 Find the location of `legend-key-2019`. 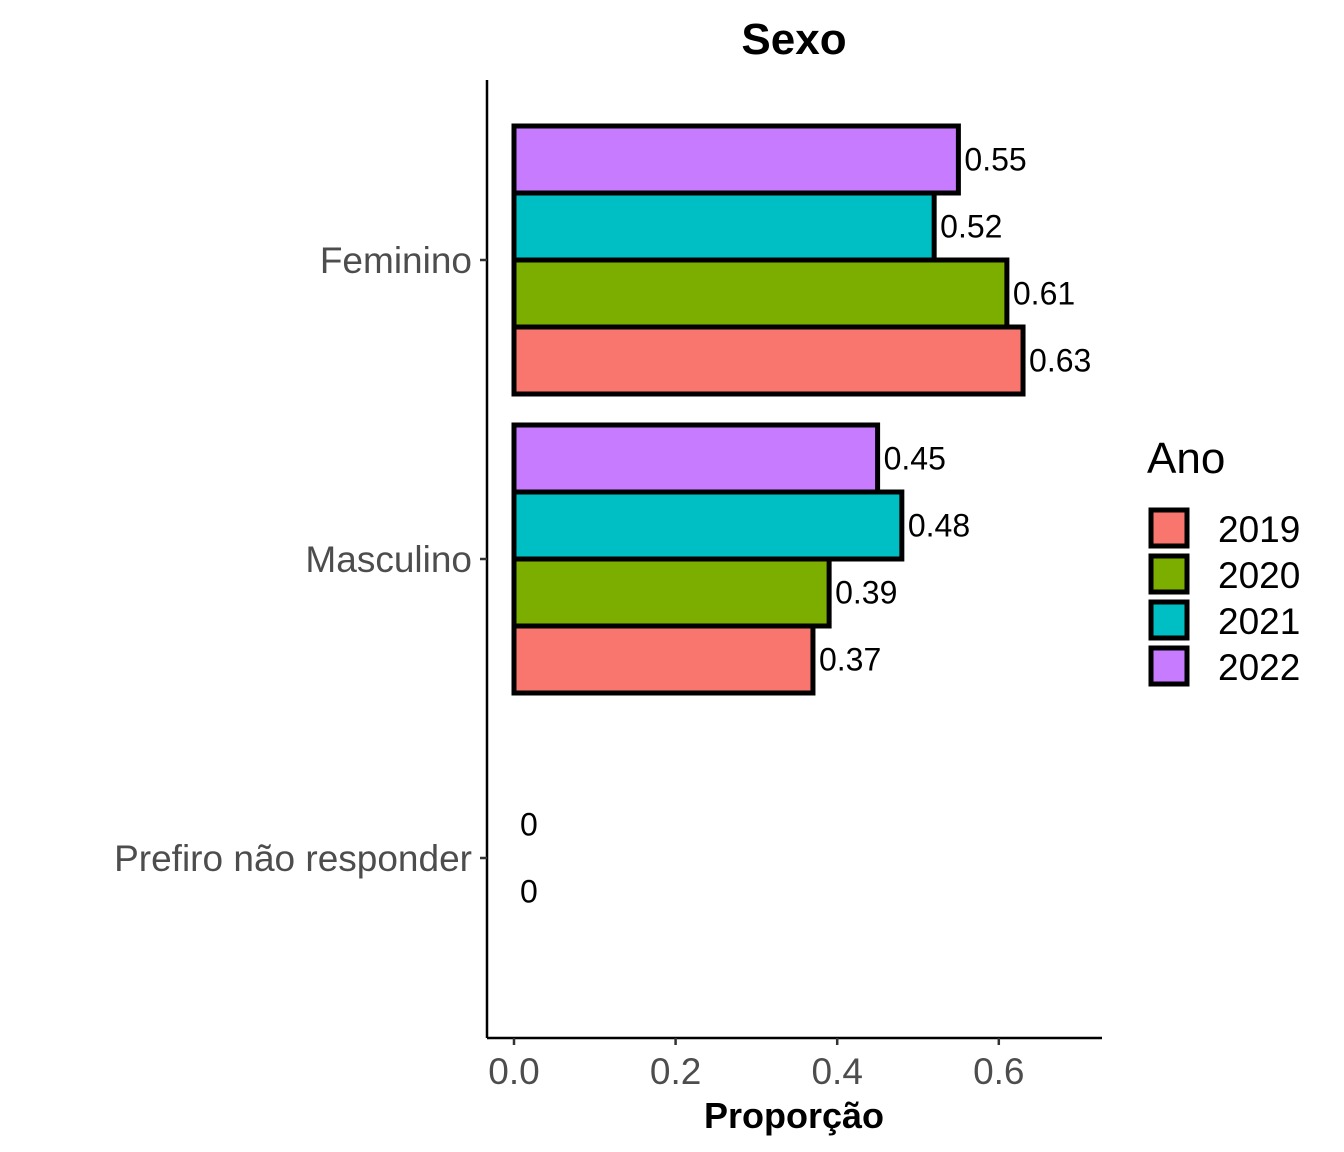

legend-key-2019 is located at coordinates (1169, 528).